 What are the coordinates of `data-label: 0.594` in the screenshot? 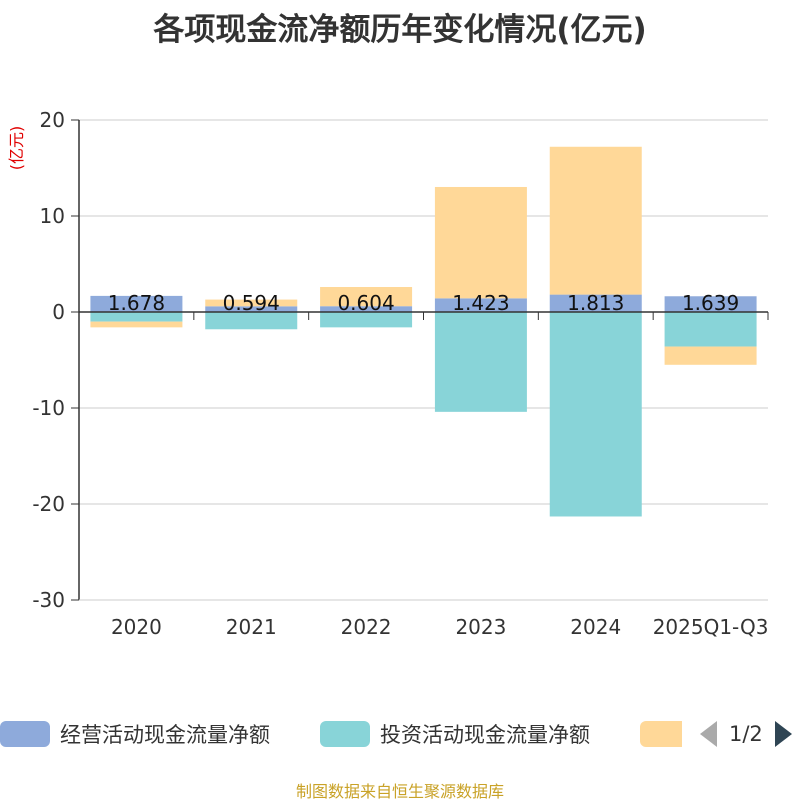 It's located at (251, 303).